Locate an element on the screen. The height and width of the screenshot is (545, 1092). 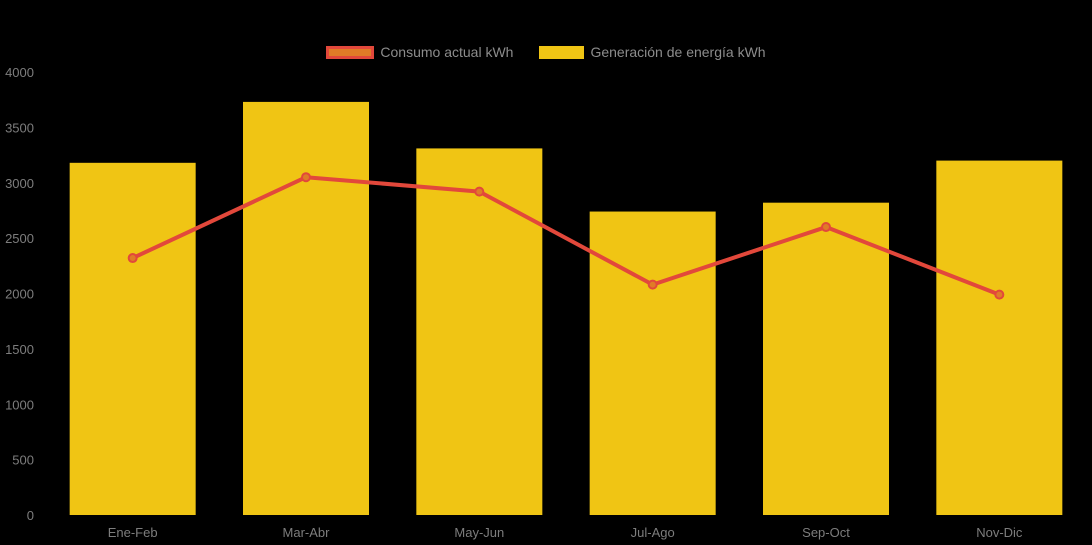
x-axis-tick-label: Jul-Ago is located at coordinates (653, 532).